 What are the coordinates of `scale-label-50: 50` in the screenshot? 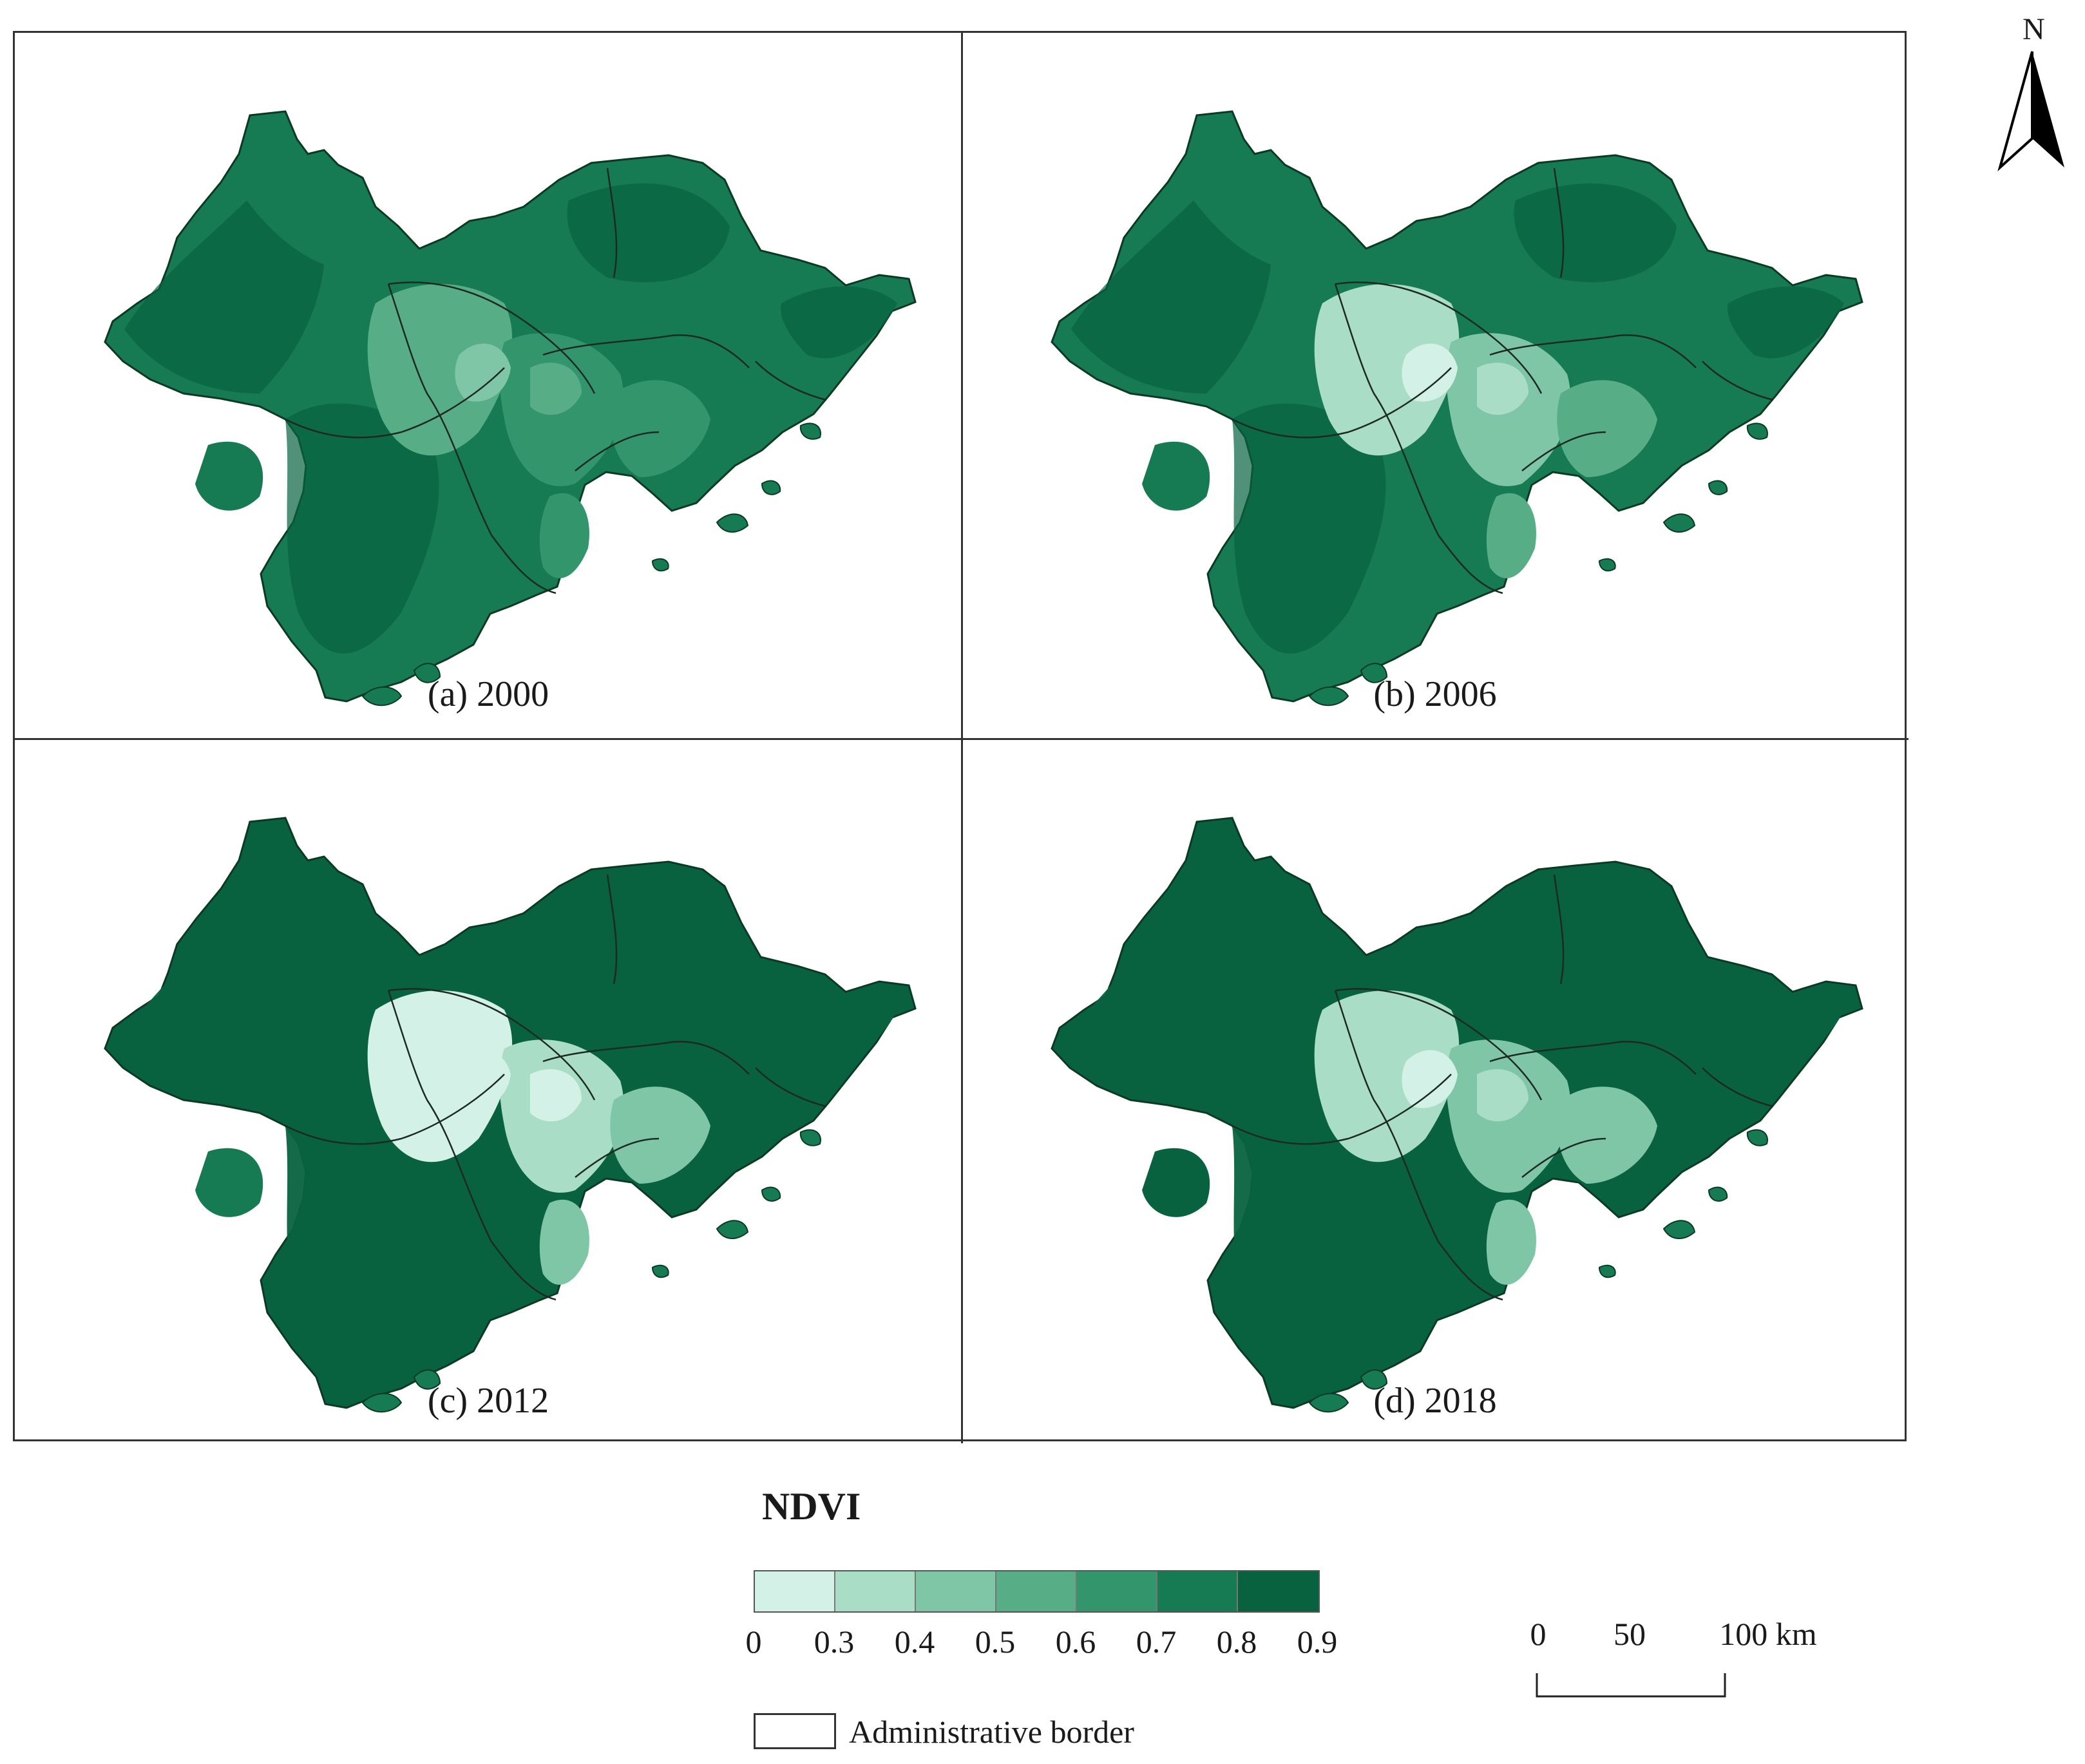 It's located at (1630, 1634).